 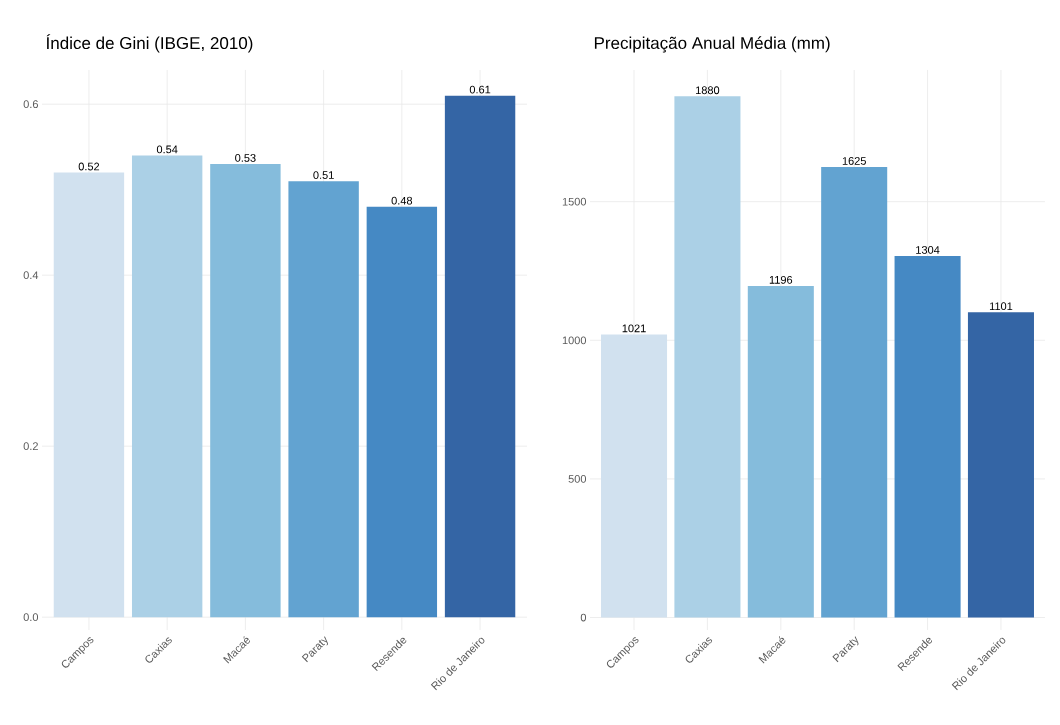 What do you see at coordinates (854, 161) in the screenshot?
I see `data-label: 1625` at bounding box center [854, 161].